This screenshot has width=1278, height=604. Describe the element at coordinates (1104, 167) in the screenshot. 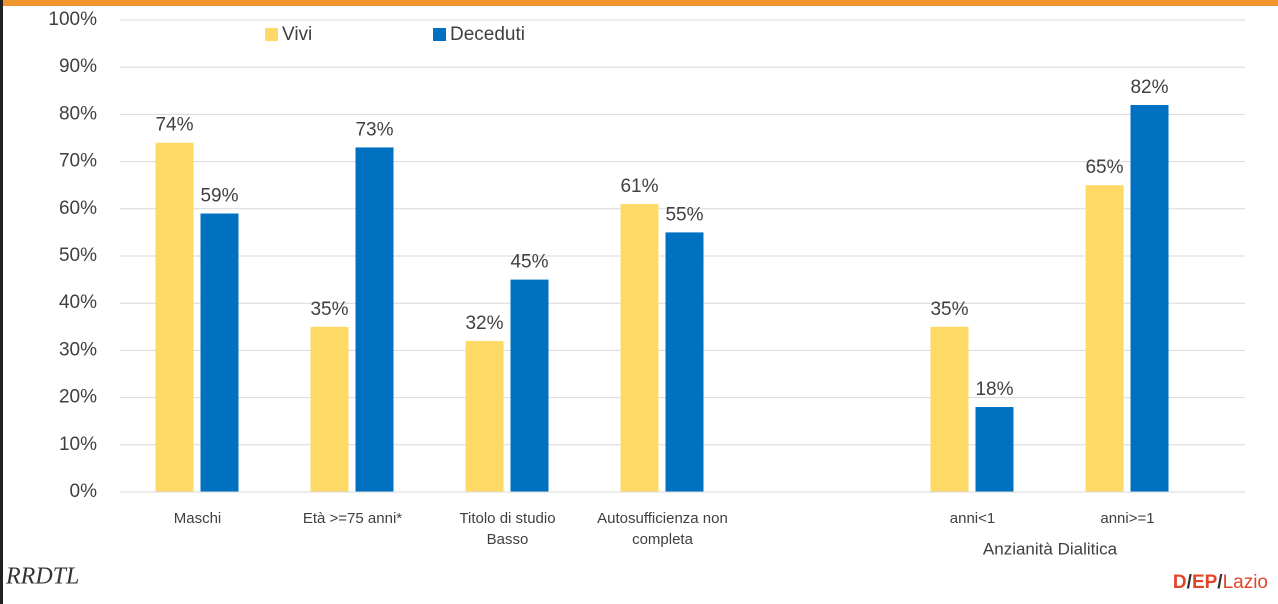

I see `data-label: 65%` at that location.